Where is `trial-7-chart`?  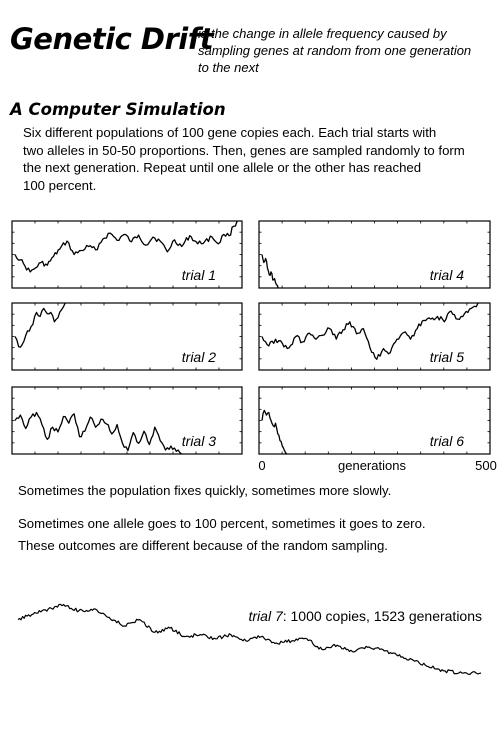 trial-7-chart is located at coordinates (249, 639).